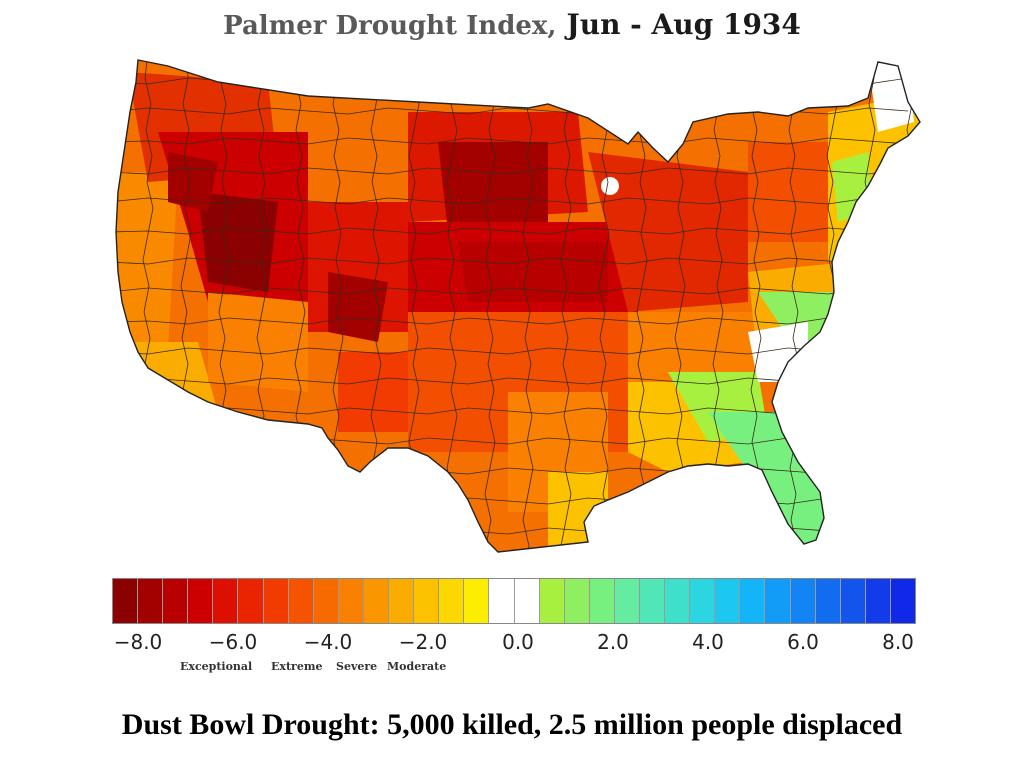 The image size is (1024, 768). Describe the element at coordinates (297, 666) in the screenshot. I see `legend-category-label: Extreme` at that location.